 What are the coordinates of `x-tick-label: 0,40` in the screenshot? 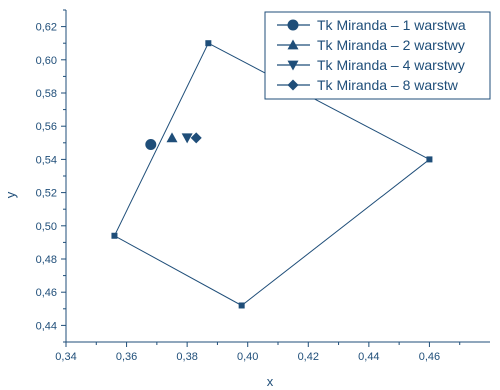 It's located at (247, 357).